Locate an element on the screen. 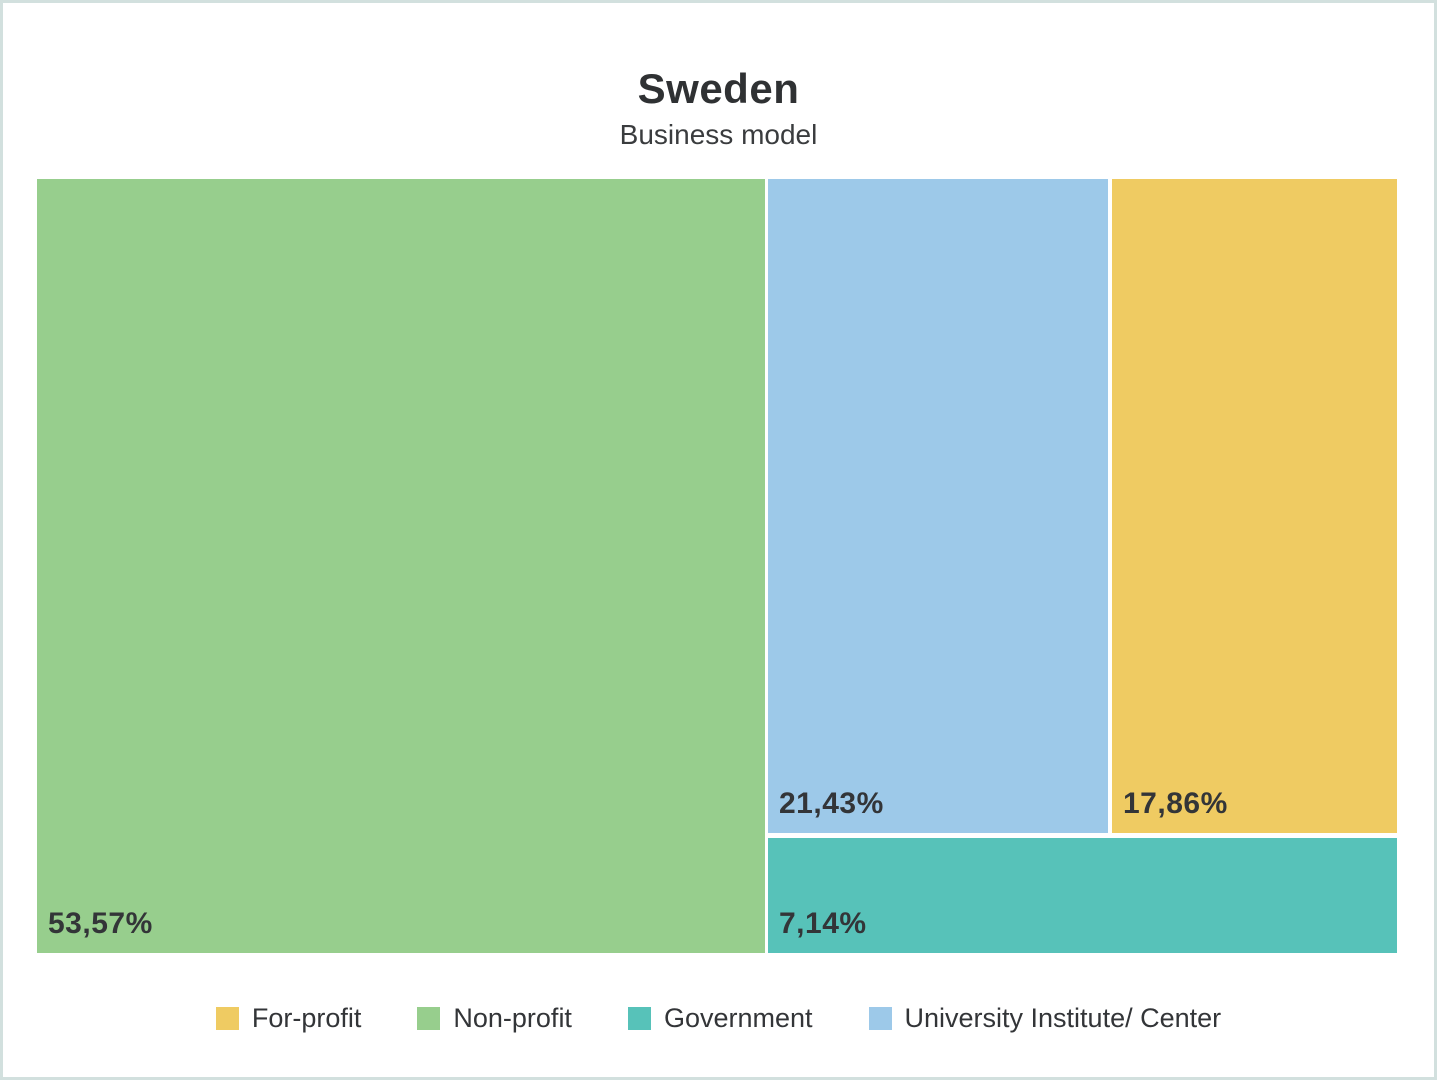 The height and width of the screenshot is (1080, 1437). legend-item-for-profit: For-profit is located at coordinates (288, 1018).